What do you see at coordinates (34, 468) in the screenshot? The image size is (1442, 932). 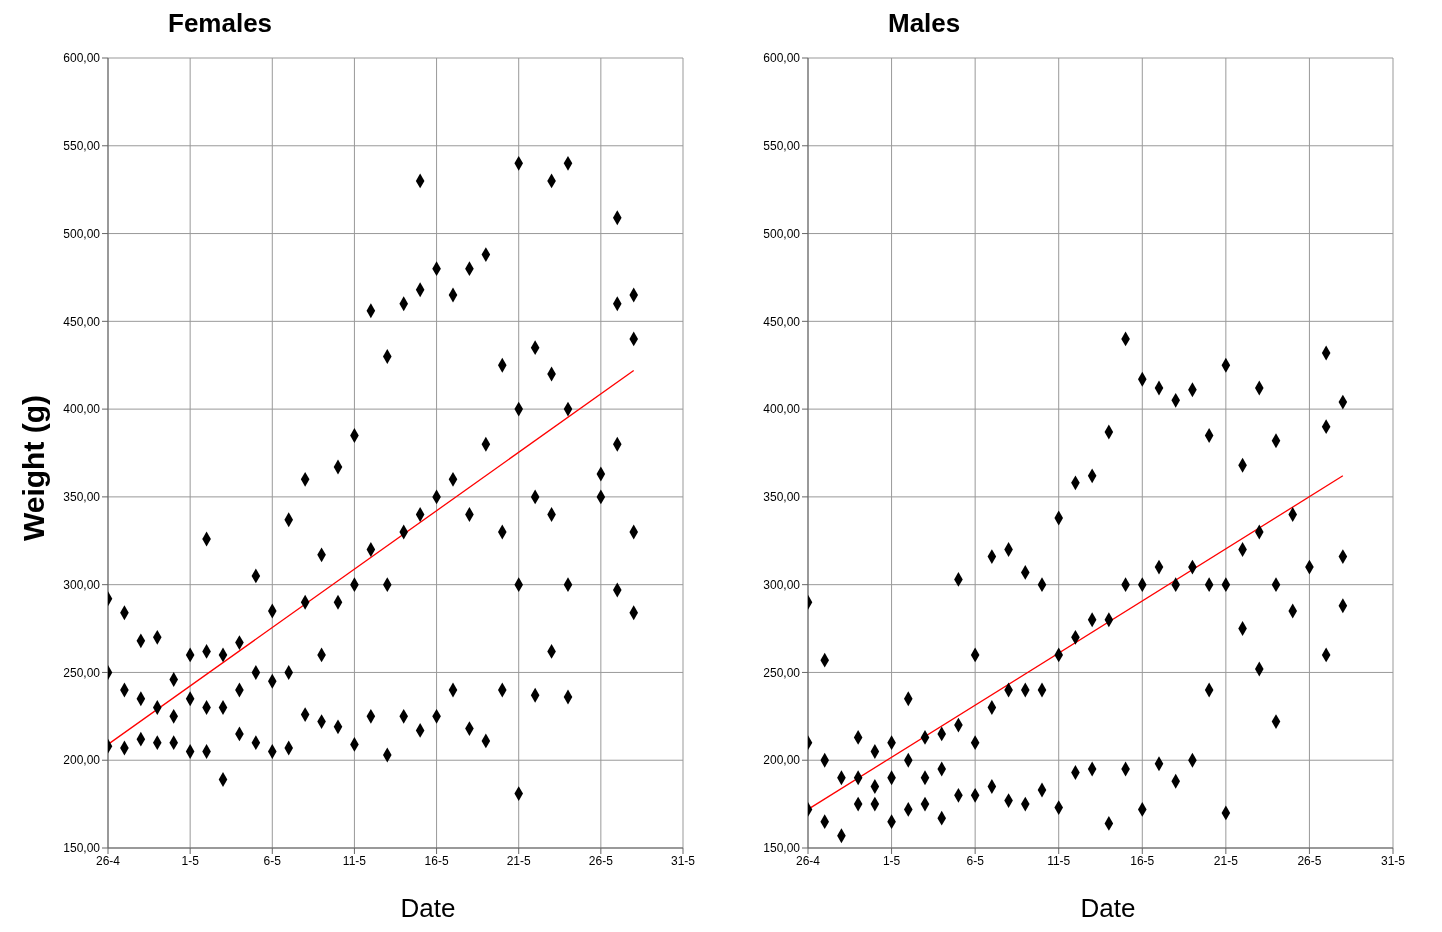 I see `y-axis-title: Weight (g)` at bounding box center [34, 468].